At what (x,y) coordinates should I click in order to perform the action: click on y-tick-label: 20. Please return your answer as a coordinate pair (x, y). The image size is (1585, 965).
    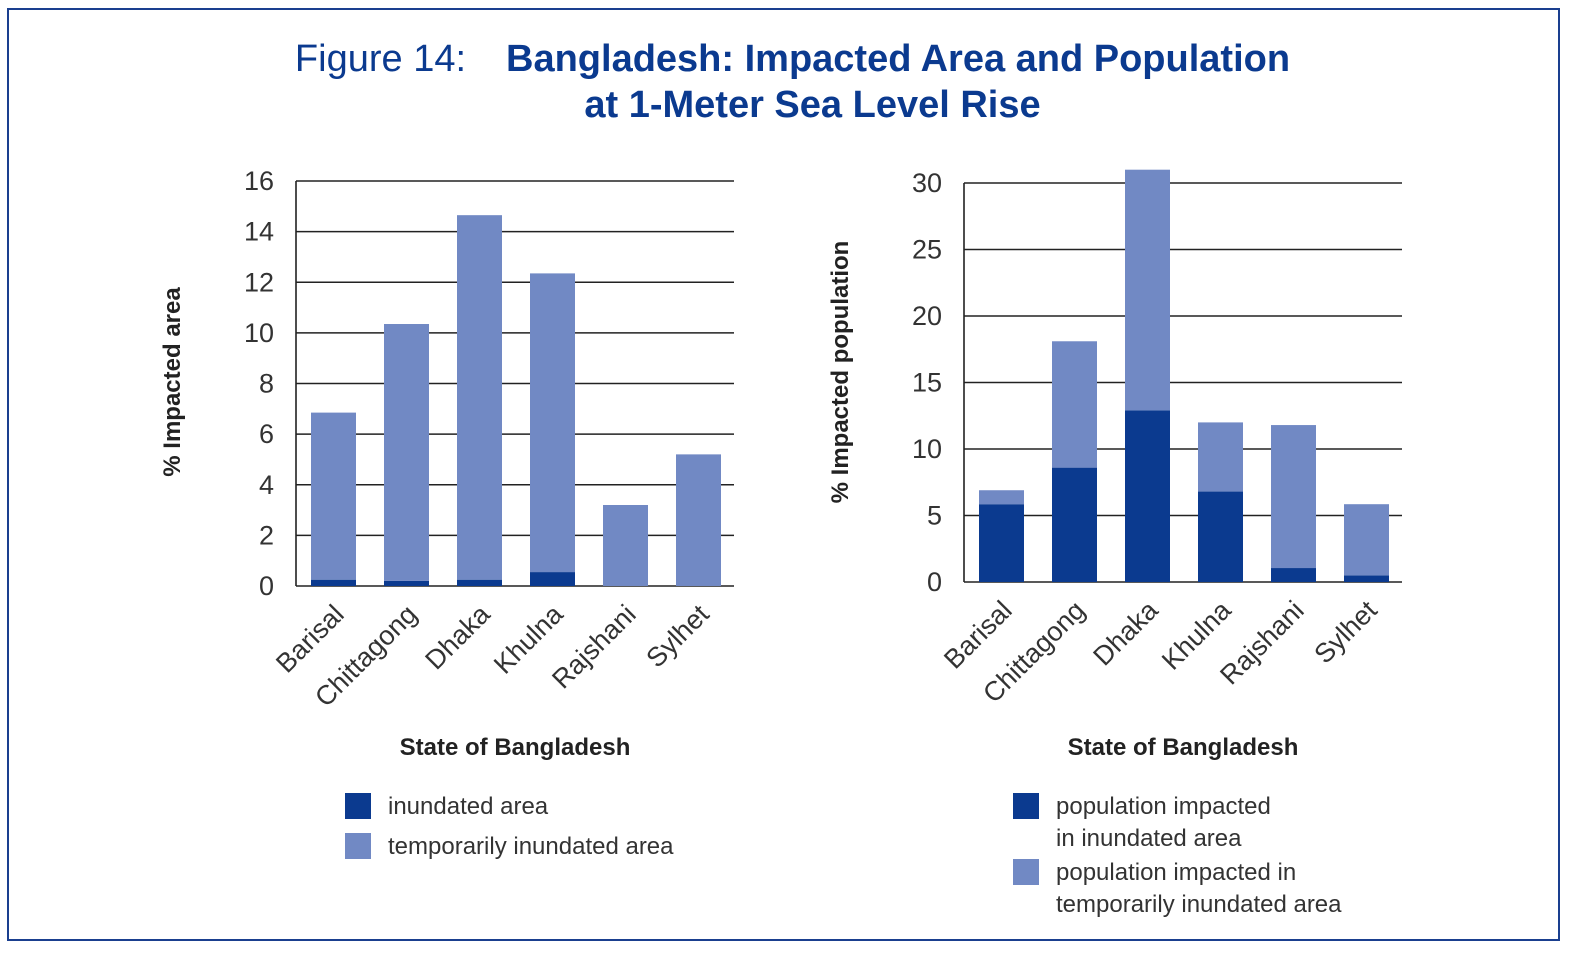
    Looking at the image, I should click on (927, 316).